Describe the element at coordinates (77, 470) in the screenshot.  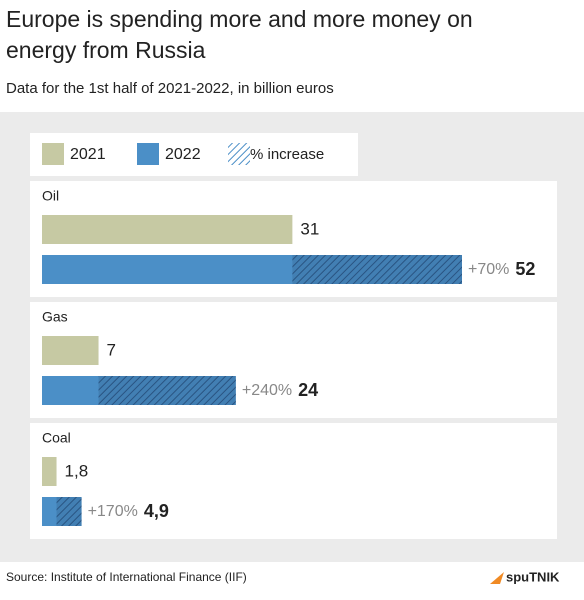
I see `value-label: 1,8` at that location.